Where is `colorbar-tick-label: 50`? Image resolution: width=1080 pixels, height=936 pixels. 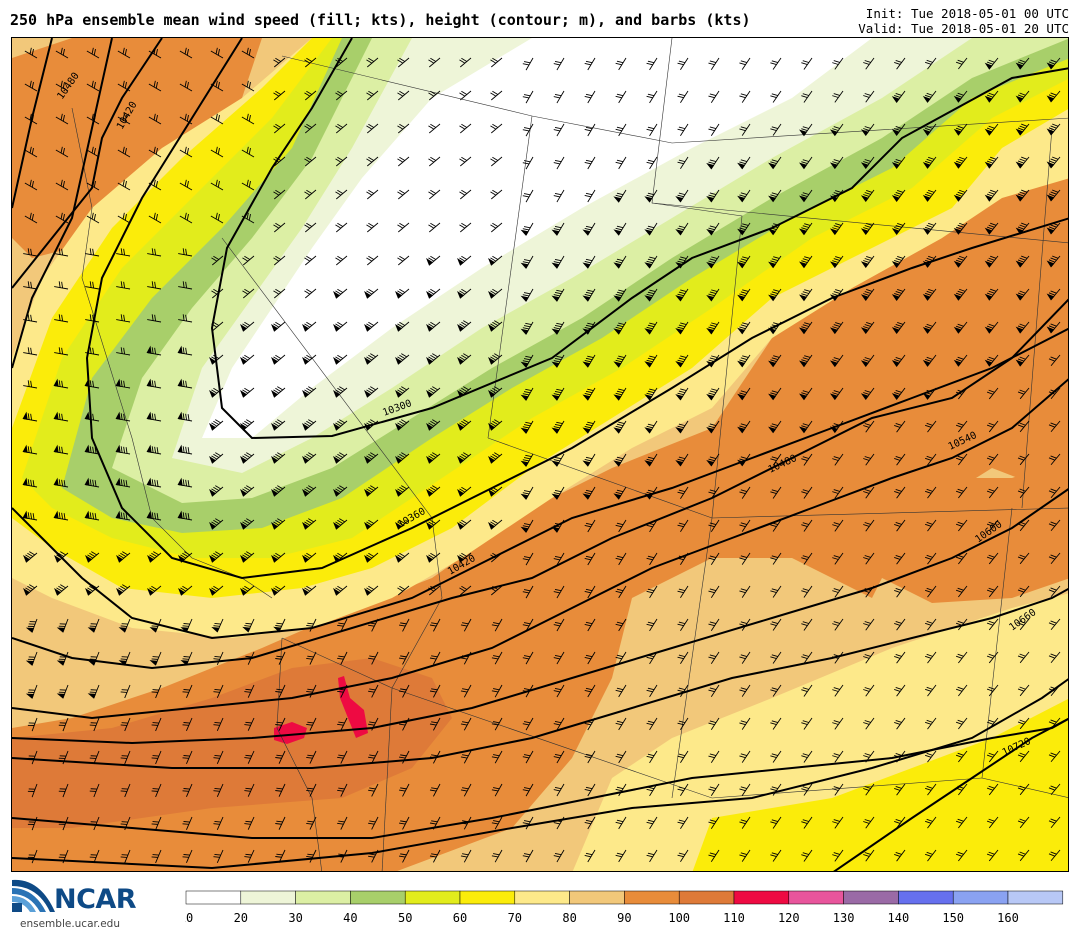
colorbar-tick-label: 50 is located at coordinates (405, 918).